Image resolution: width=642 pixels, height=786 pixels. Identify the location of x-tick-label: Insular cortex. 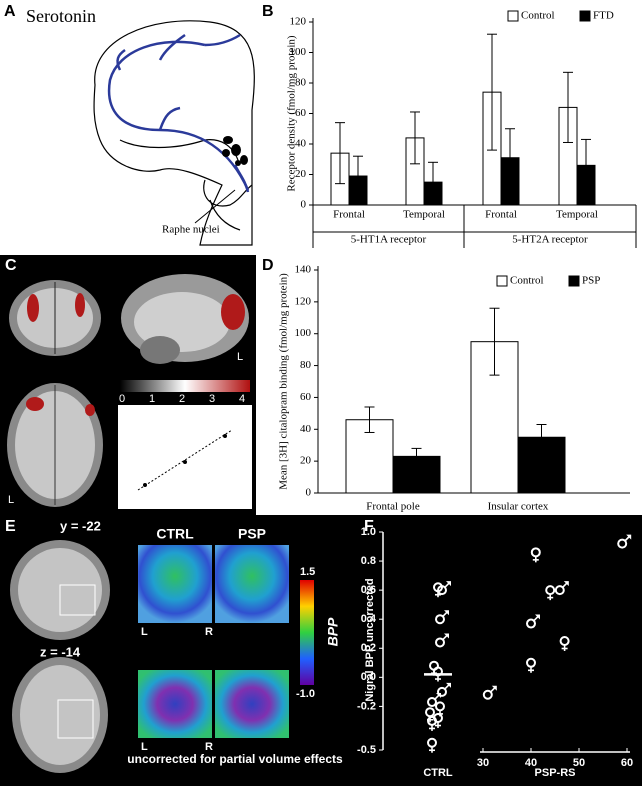
(518, 507).